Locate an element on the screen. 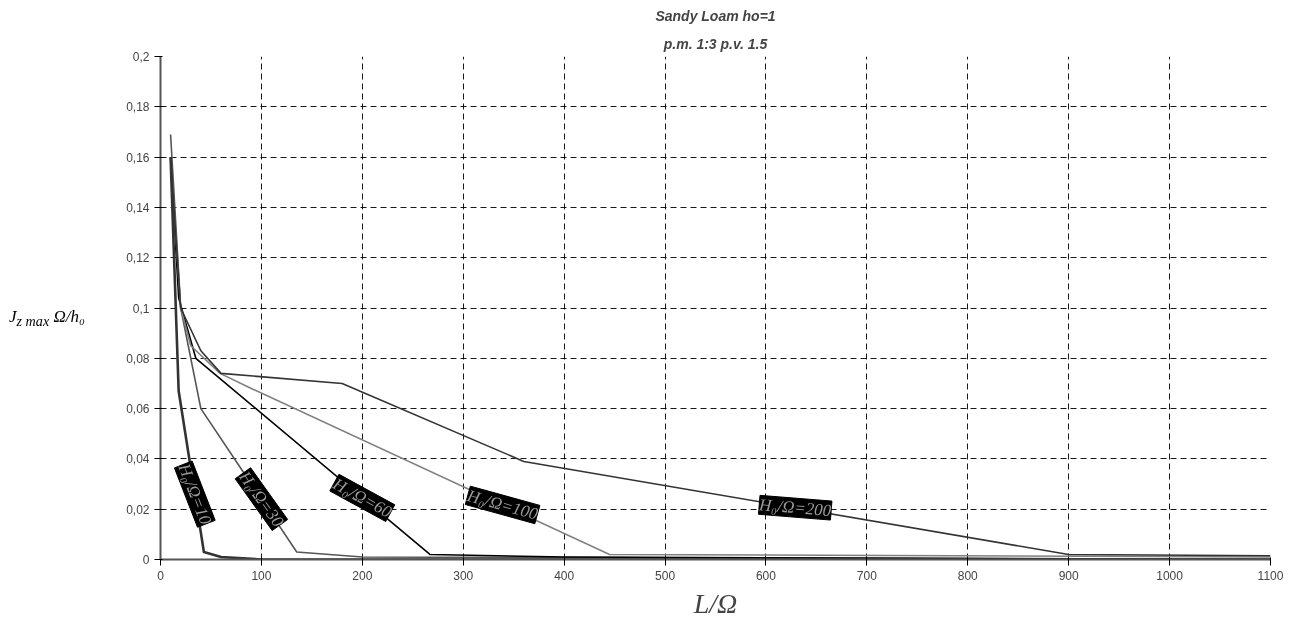  x-tick-label: 1100 is located at coordinates (1270, 575).